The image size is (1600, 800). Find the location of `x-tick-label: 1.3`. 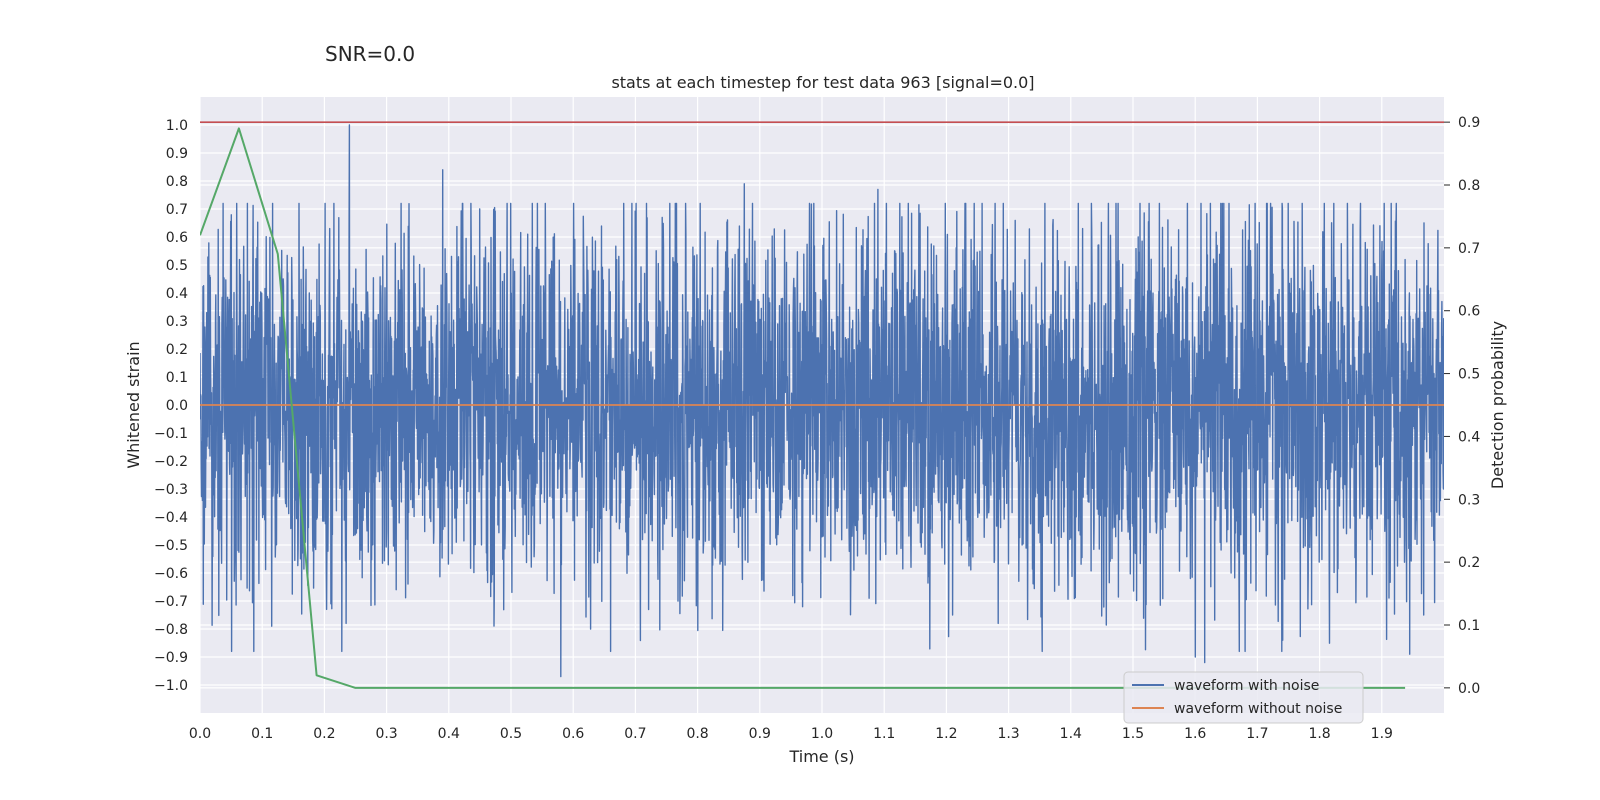

x-tick-label: 1.3 is located at coordinates (1008, 734).